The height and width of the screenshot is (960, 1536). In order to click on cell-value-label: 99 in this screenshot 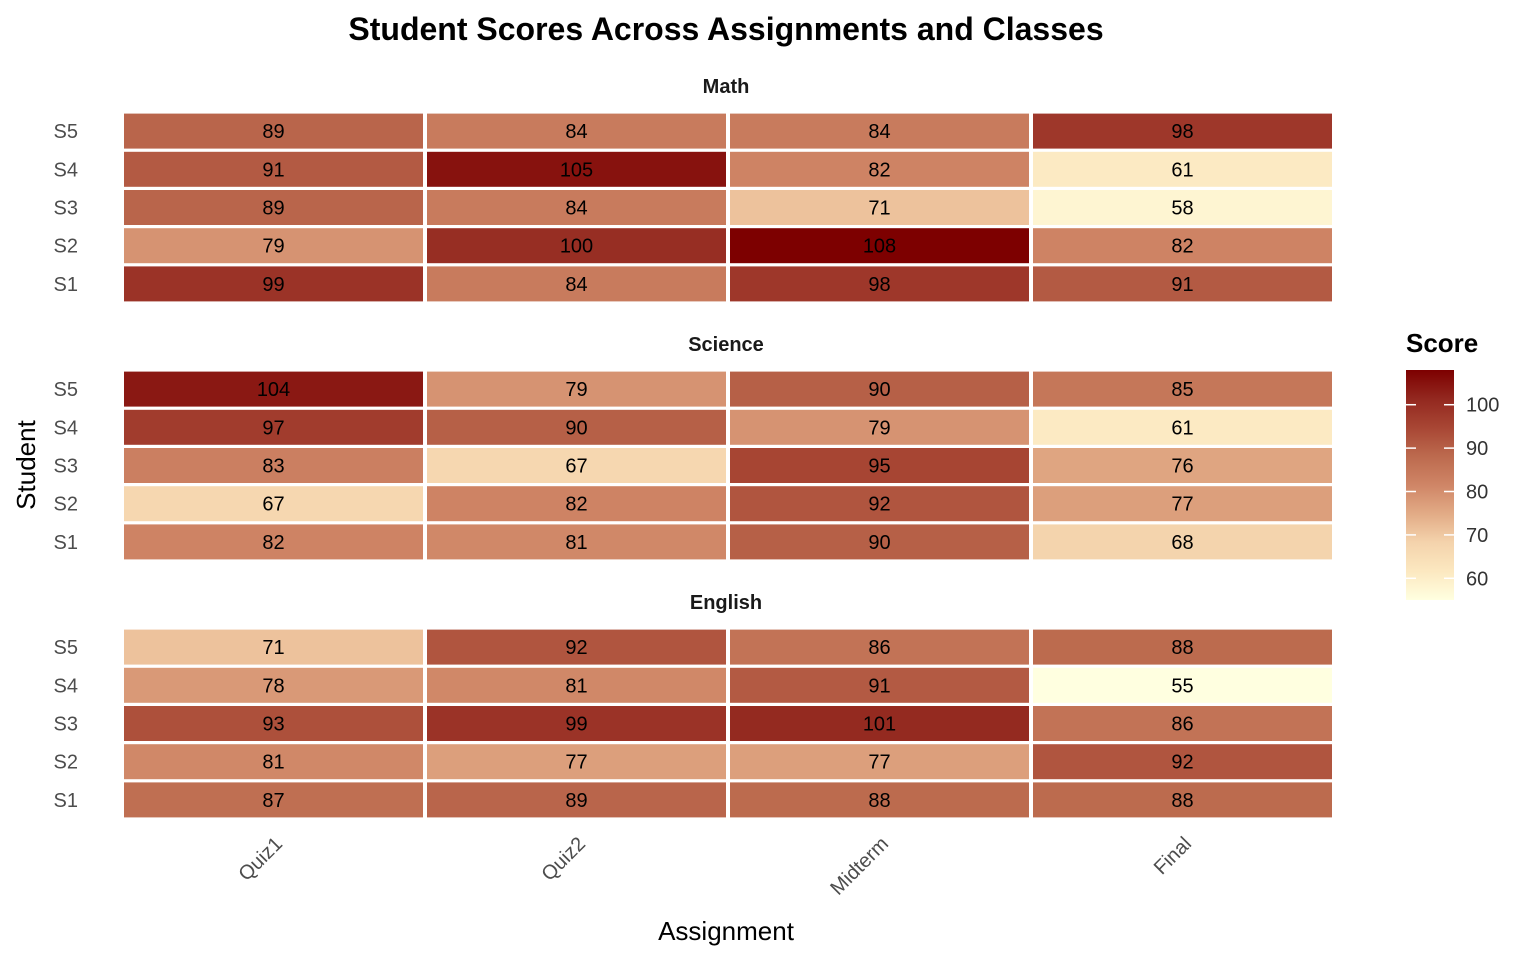, I will do `click(273, 285)`.